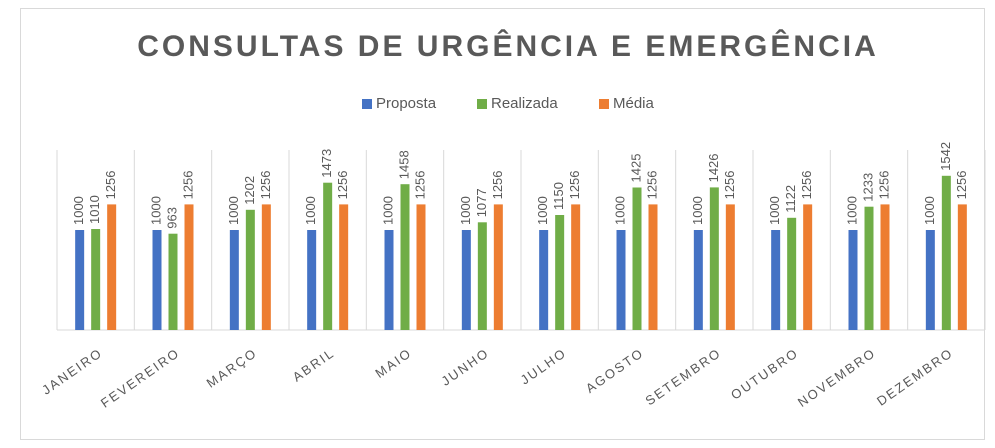 The image size is (995, 448). I want to click on value-label: 1425, so click(635, 168).